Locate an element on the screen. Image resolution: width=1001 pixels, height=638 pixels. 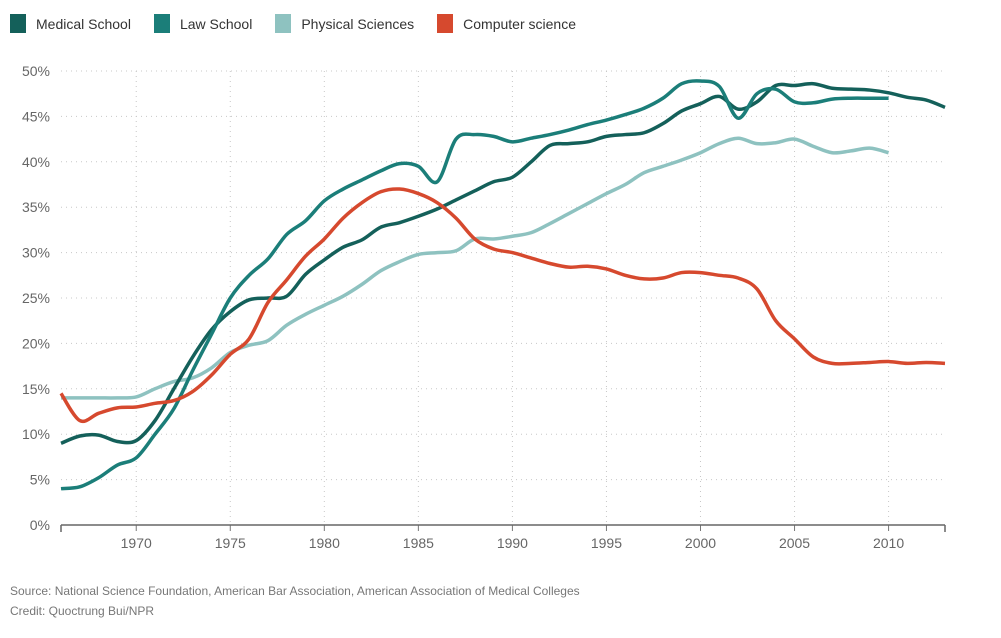
x-tick-label: 1995 is located at coordinates (606, 543).